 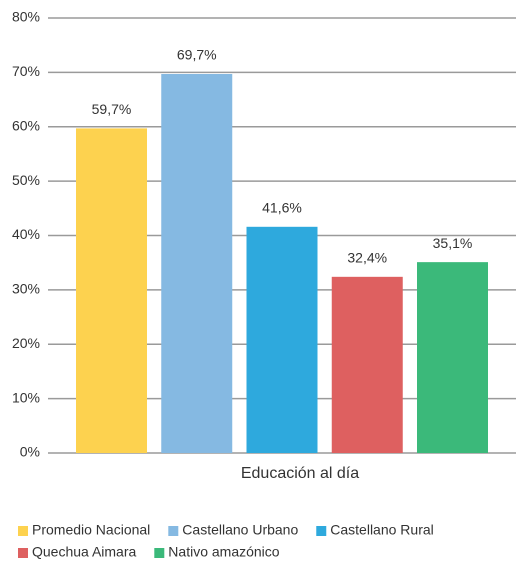 What do you see at coordinates (453, 243) in the screenshot?
I see `value-label: 35,1%` at bounding box center [453, 243].